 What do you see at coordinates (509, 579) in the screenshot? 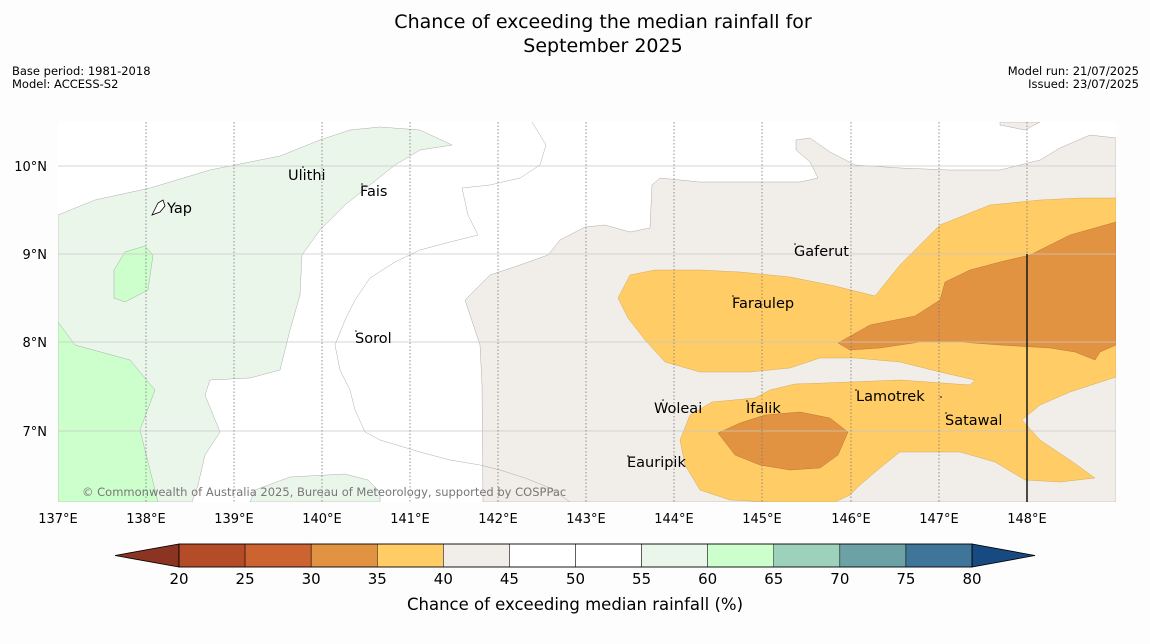
I see `colorbar-tick-label: 45` at bounding box center [509, 579].